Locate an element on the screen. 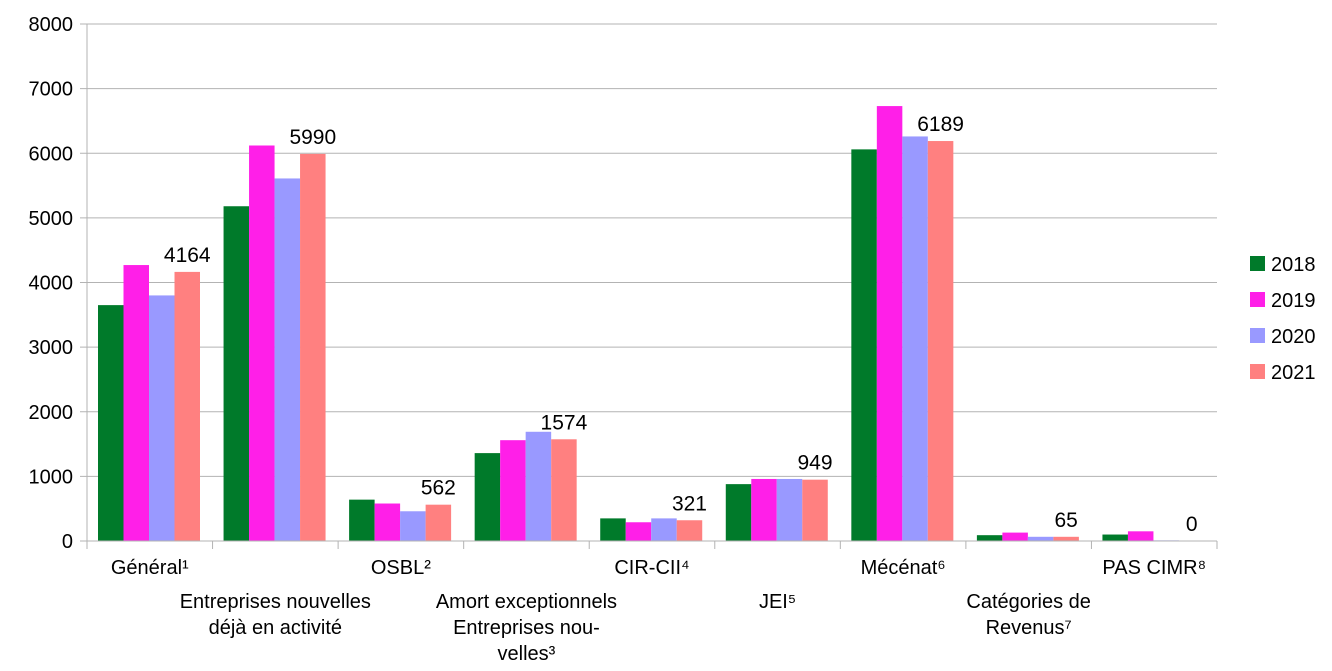 This screenshot has width=1332, height=671. x-category-label-line: Mécénat⁶ is located at coordinates (903, 568).